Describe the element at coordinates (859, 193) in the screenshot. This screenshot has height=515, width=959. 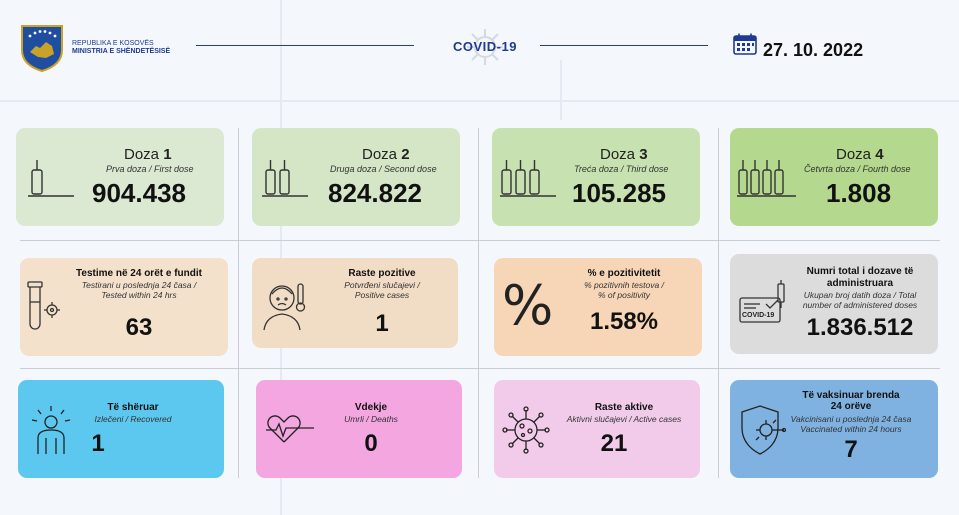
I see `dose-4-value: 1.808` at that location.